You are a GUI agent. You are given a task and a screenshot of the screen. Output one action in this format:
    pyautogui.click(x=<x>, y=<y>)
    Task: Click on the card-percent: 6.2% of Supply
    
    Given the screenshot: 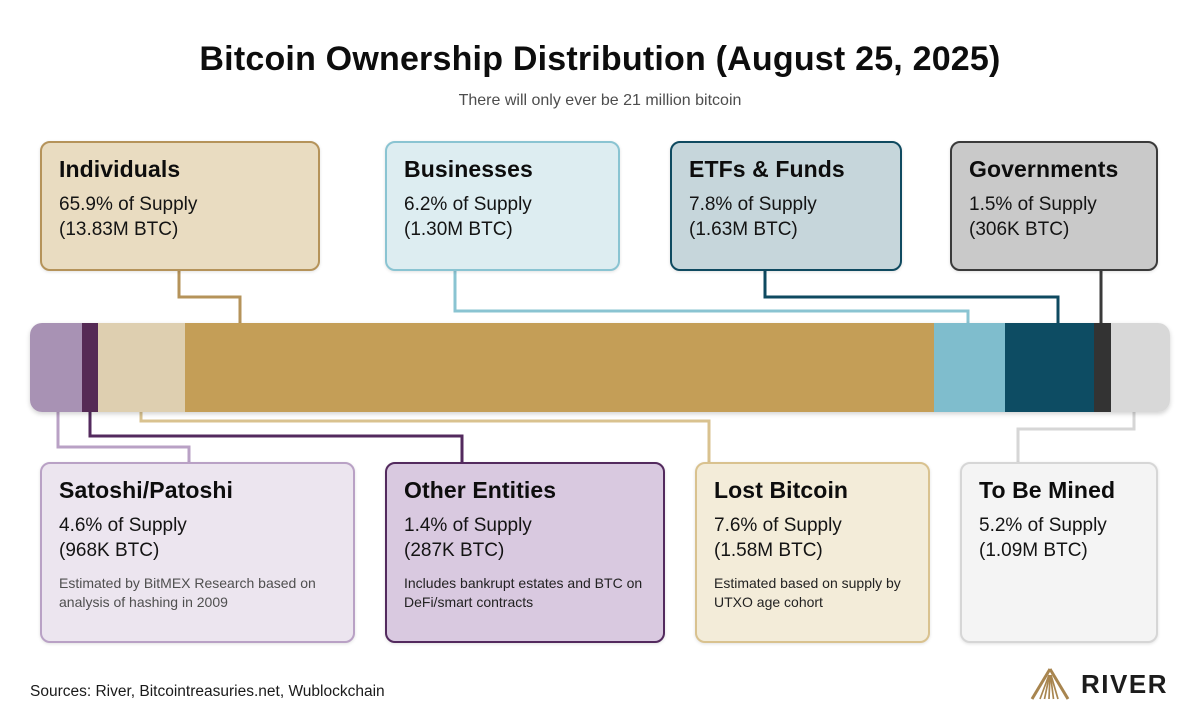 What is the action you would take?
    pyautogui.click(x=468, y=204)
    